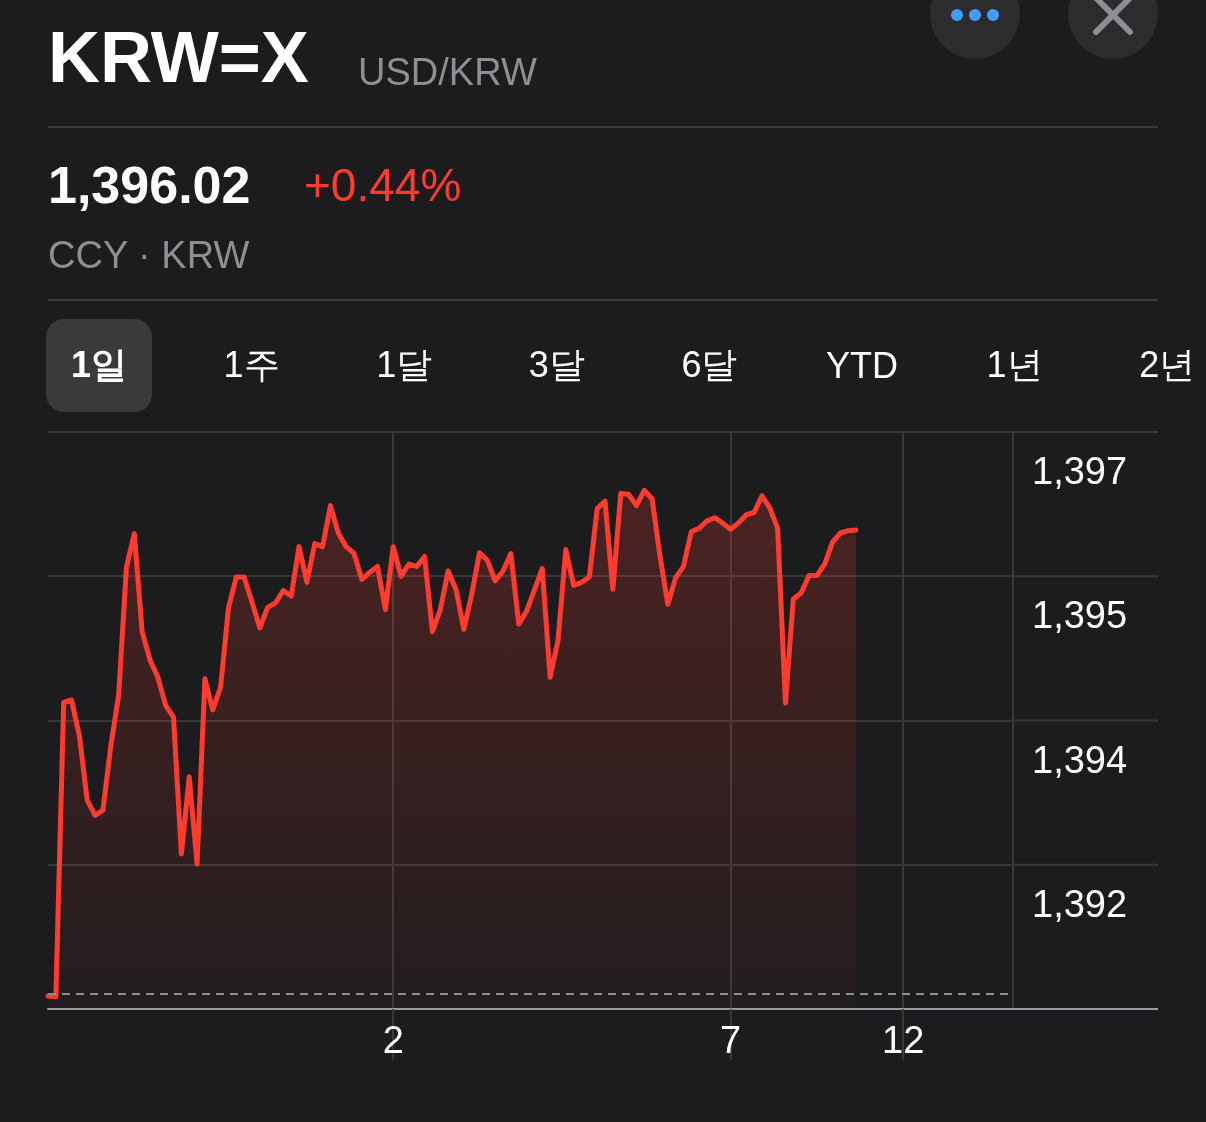 The height and width of the screenshot is (1122, 1206). I want to click on text: 6달, so click(709, 365).